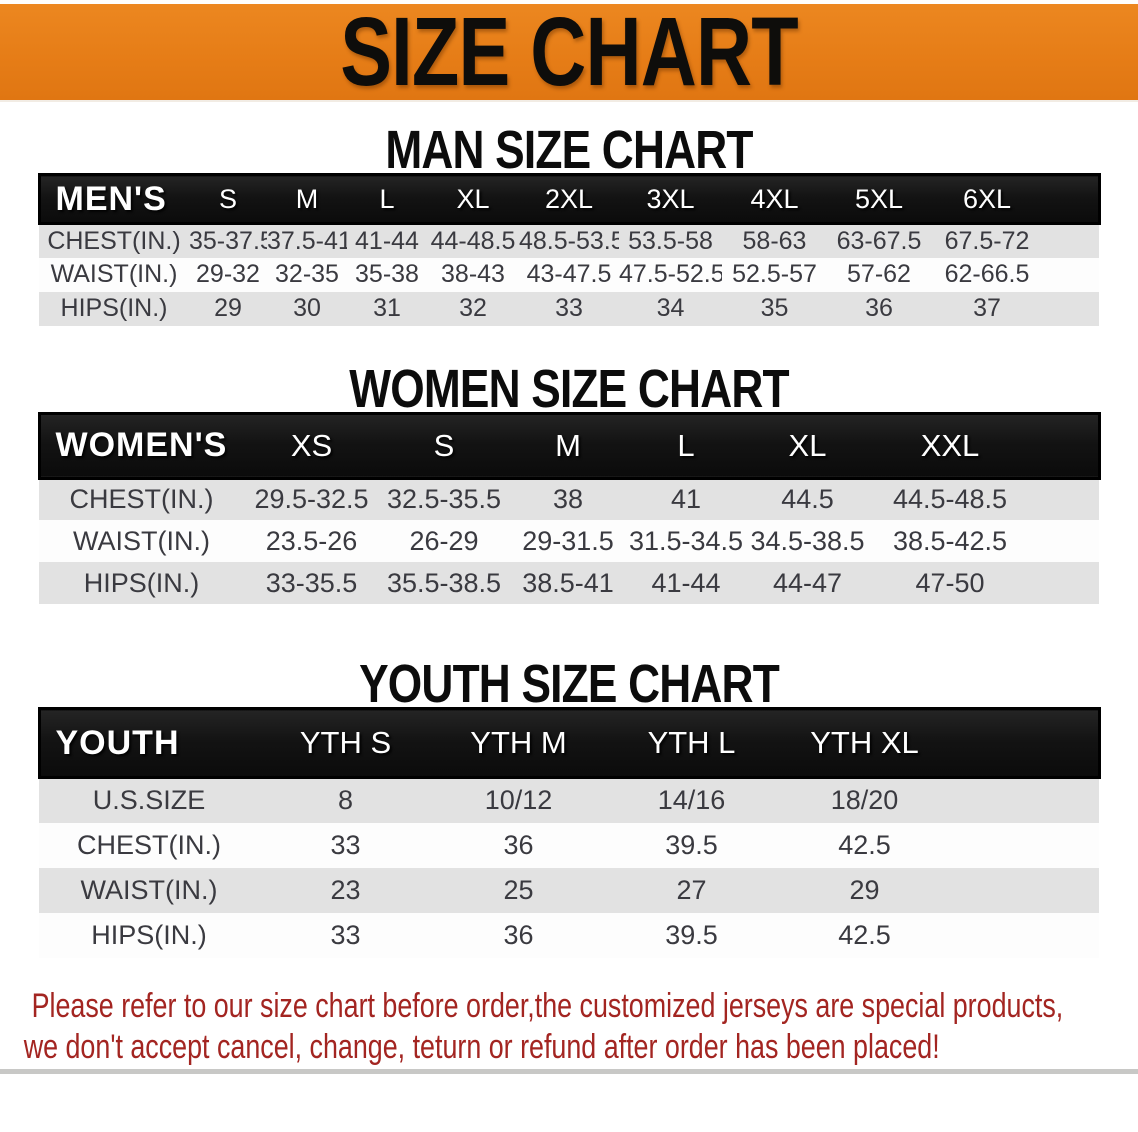 The image size is (1138, 1132). Describe the element at coordinates (691, 799) in the screenshot. I see `size-cell: 14/16` at that location.